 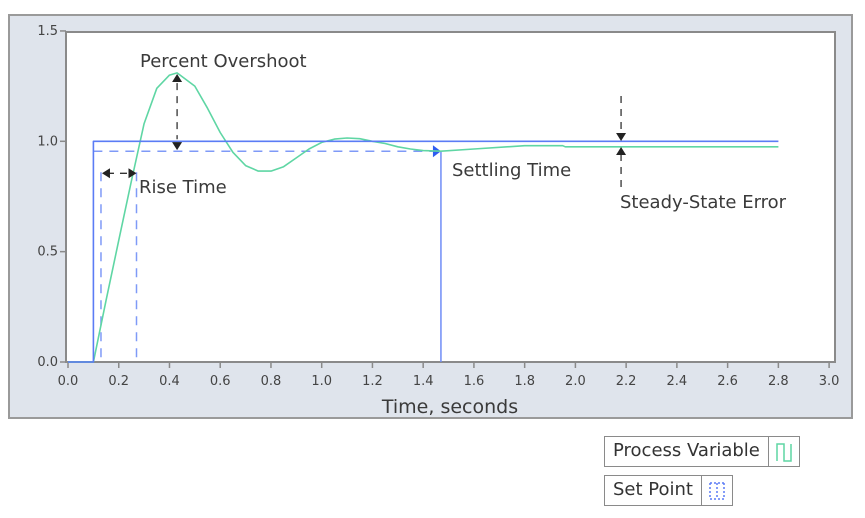 I want to click on legend-item-process-variable: Process Variable, so click(x=702, y=451).